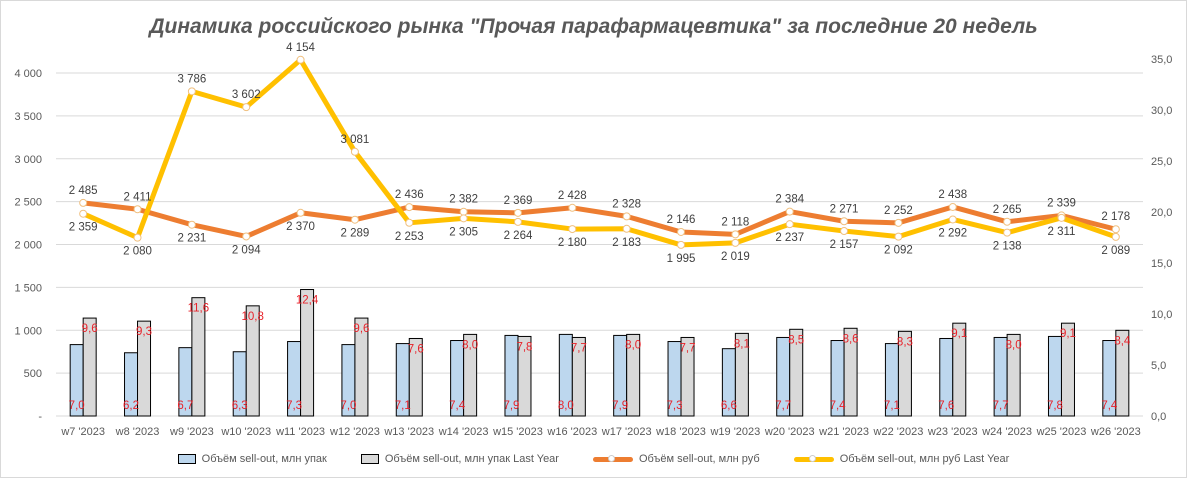  Describe the element at coordinates (191, 432) in the screenshot. I see `category-label: w9 '2023` at that location.